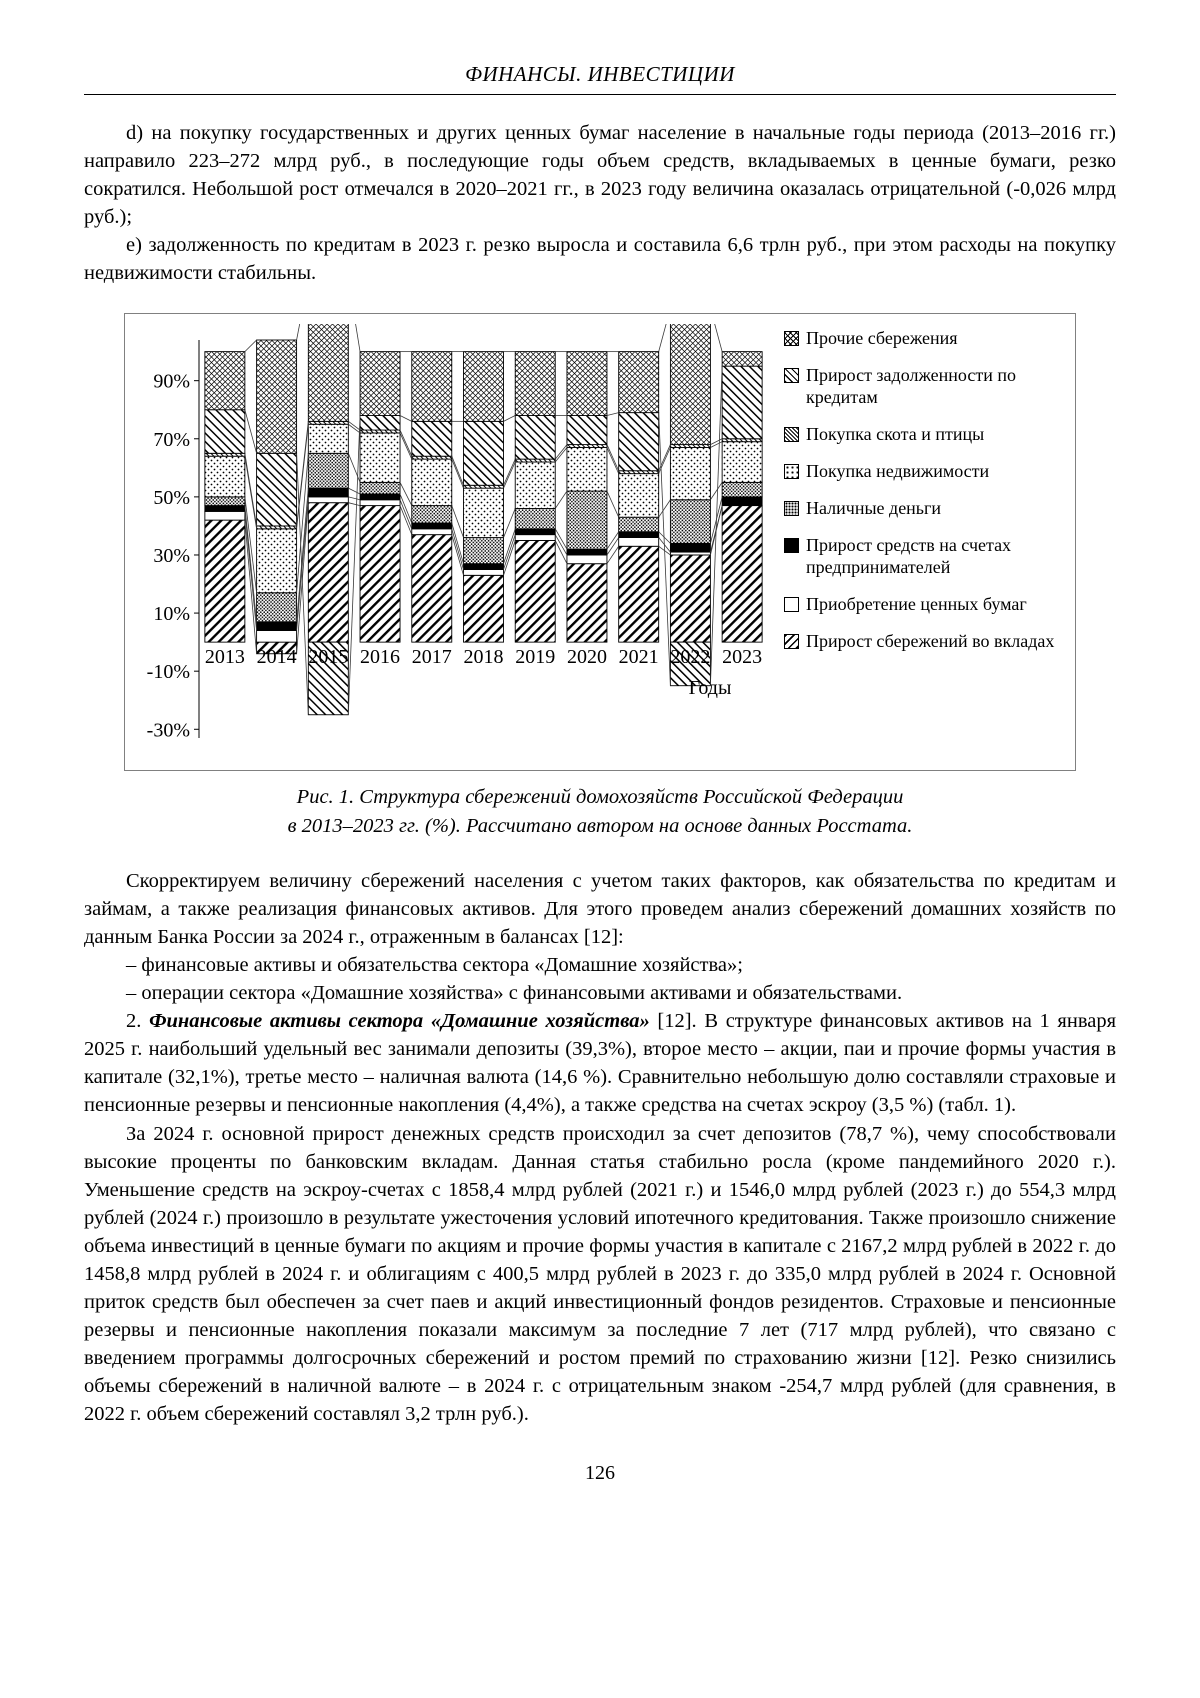  What do you see at coordinates (791, 605) in the screenshot?
I see `legend-marker-white-icon` at bounding box center [791, 605].